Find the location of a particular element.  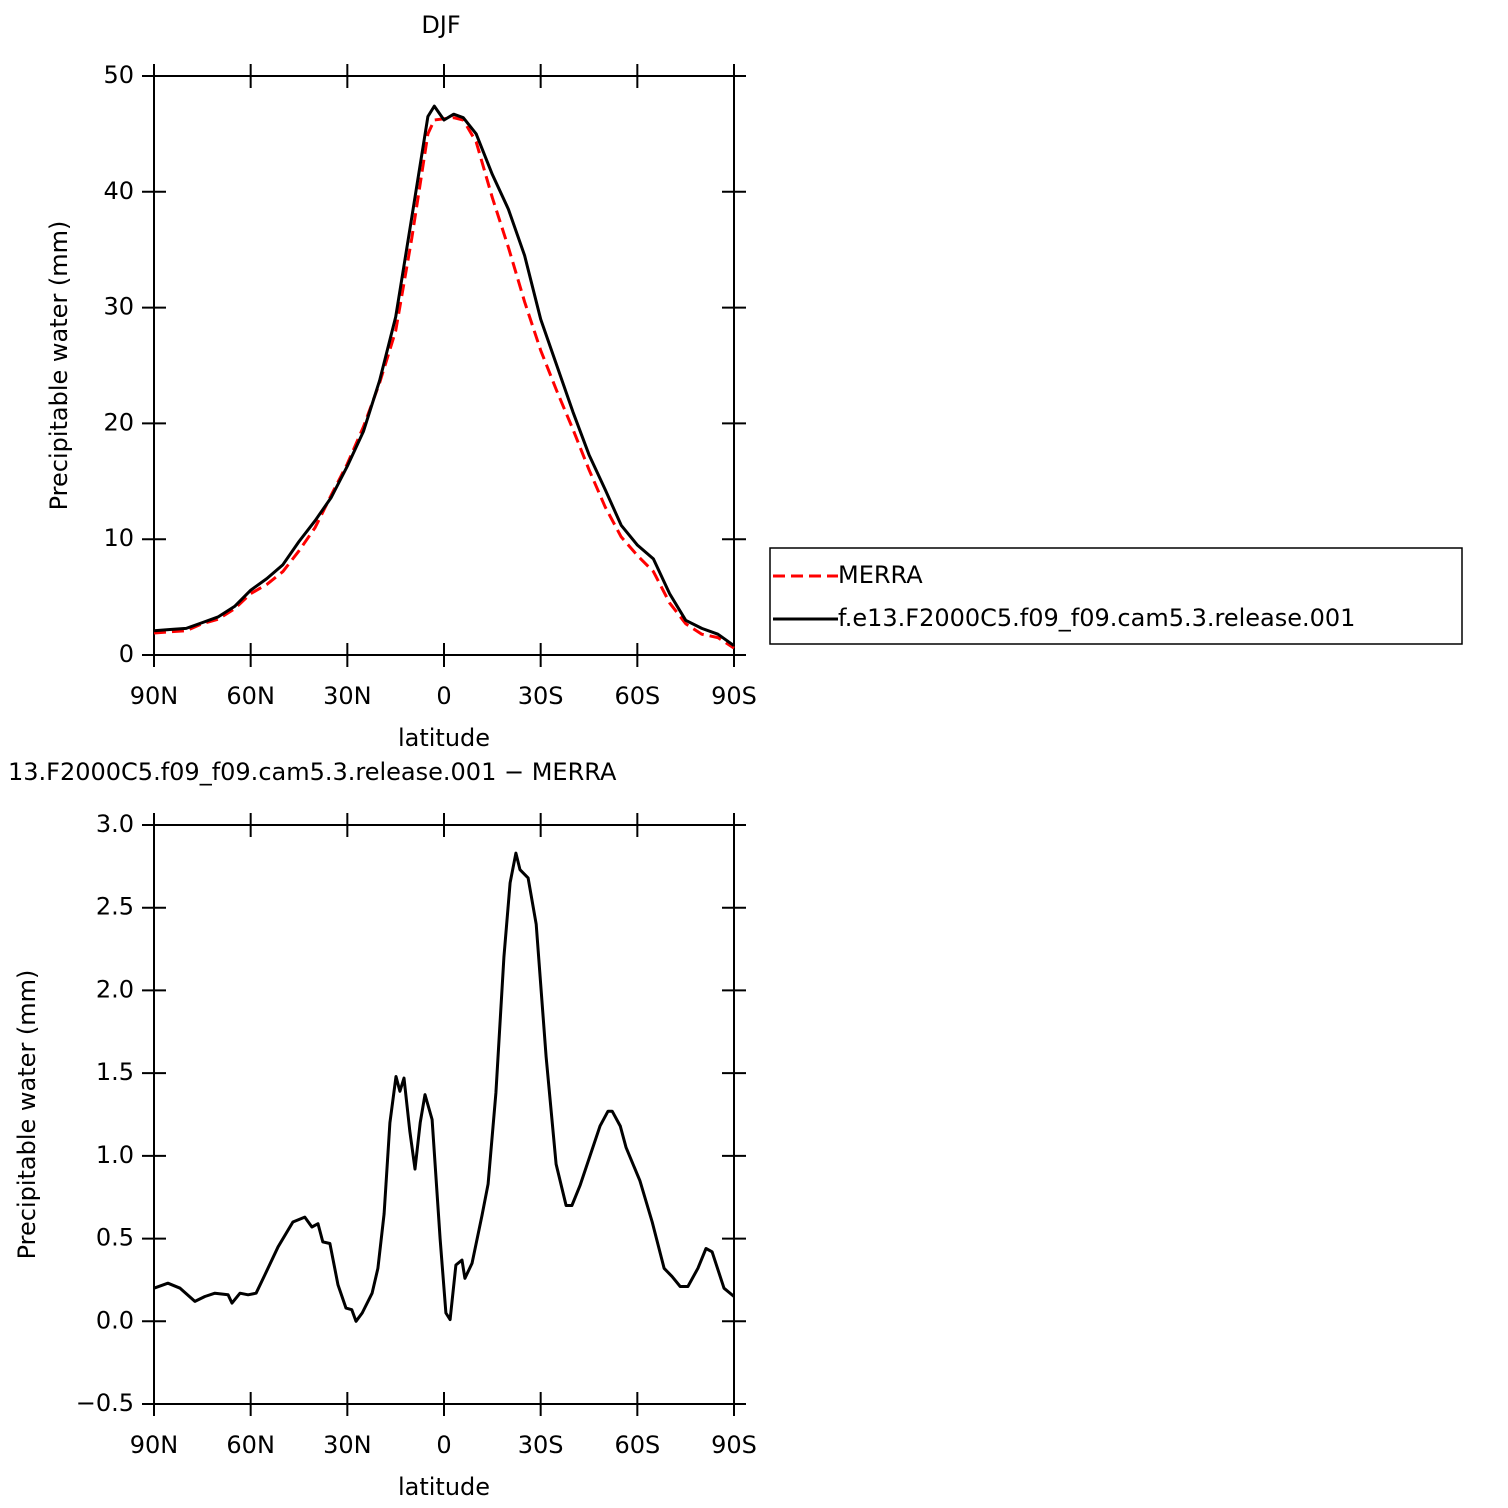

y-tick-label: 1.0 is located at coordinates (115, 1155).